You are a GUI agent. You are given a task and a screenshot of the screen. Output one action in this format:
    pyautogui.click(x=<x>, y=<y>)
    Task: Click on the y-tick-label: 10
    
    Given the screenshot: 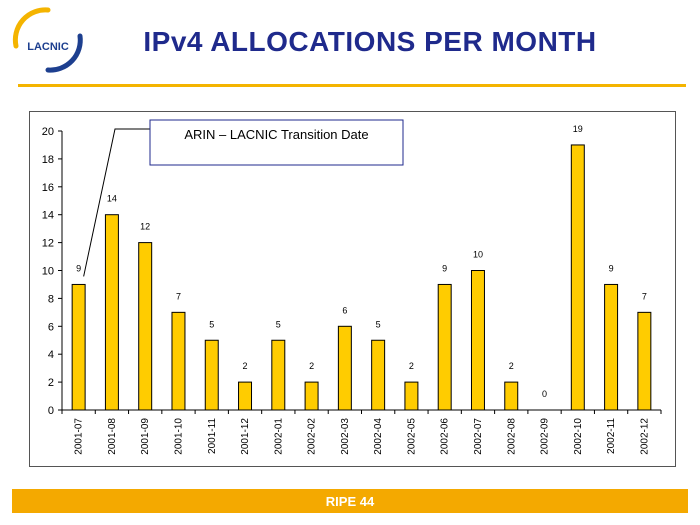 What is the action you would take?
    pyautogui.click(x=48, y=272)
    